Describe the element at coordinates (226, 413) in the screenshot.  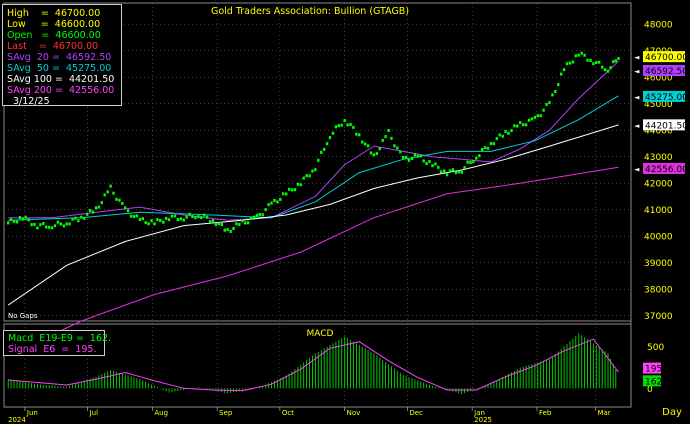
I see `x-month-label: Sep` at that location.